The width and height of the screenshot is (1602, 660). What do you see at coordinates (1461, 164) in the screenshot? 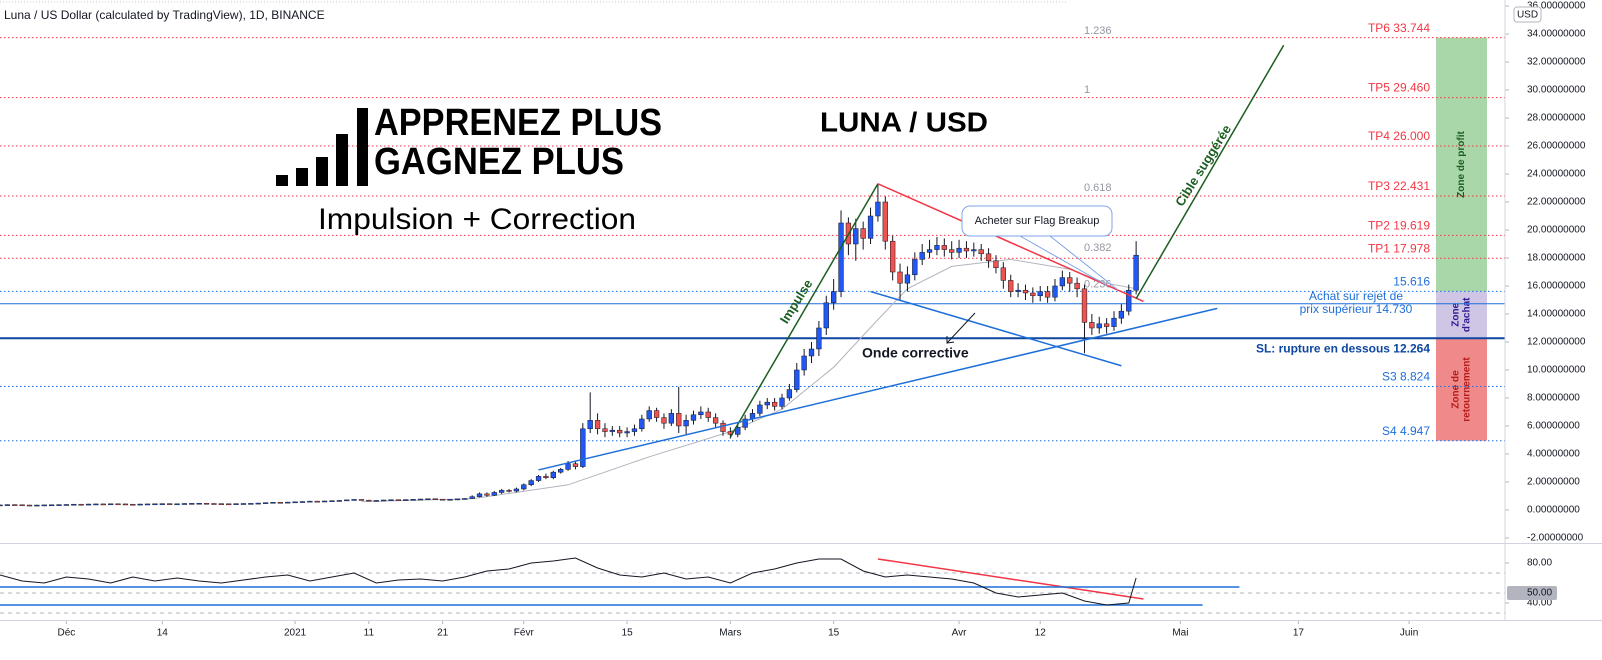
I see `zone` at bounding box center [1461, 164].